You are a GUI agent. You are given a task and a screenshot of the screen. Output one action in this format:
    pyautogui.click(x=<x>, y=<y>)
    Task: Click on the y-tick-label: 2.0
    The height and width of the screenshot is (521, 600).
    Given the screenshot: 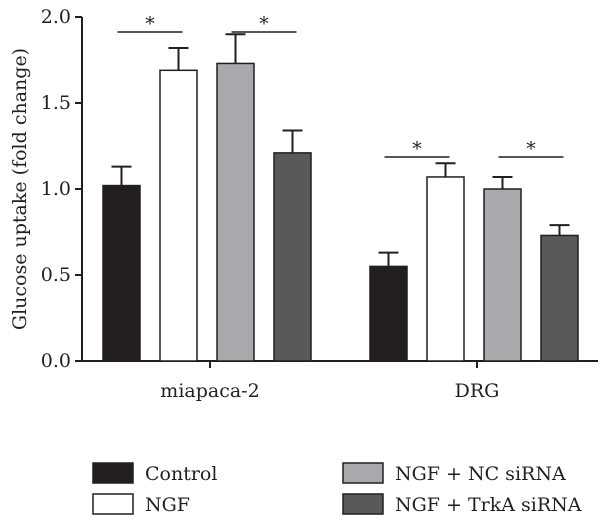 What is the action you would take?
    pyautogui.click(x=56, y=17)
    